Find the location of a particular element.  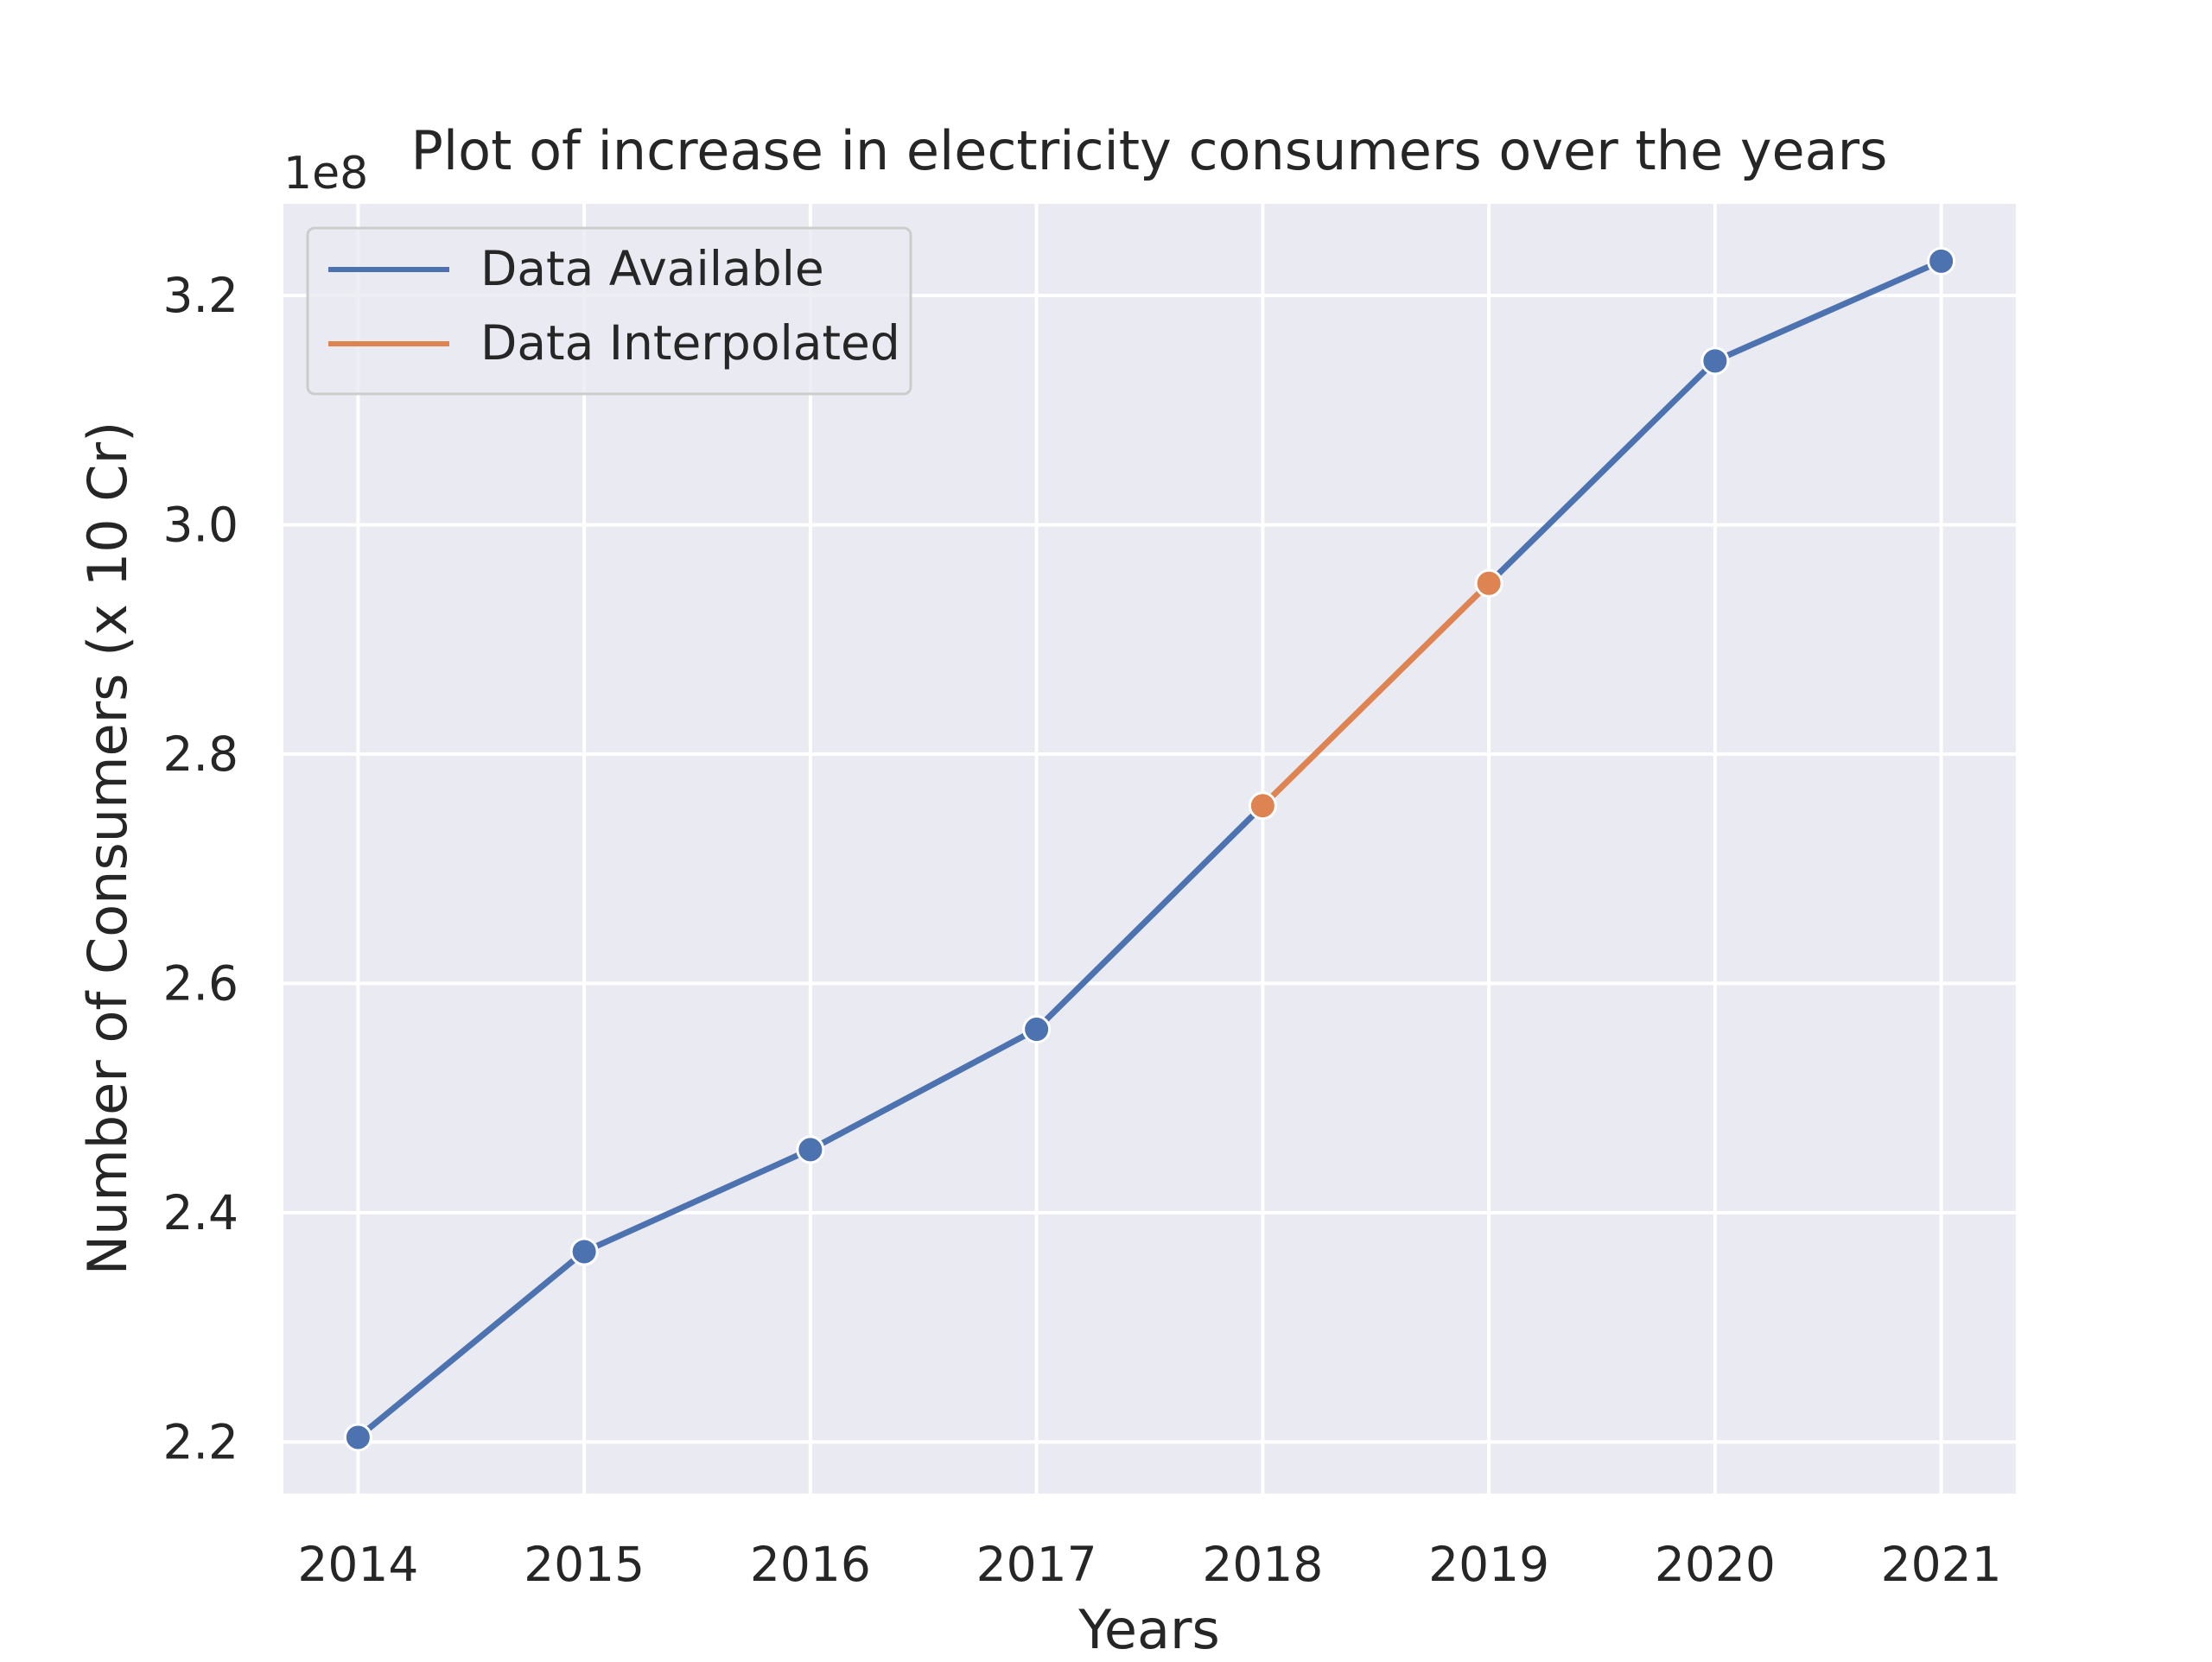

legend-label-data-available: Data Available is located at coordinates (652, 268).